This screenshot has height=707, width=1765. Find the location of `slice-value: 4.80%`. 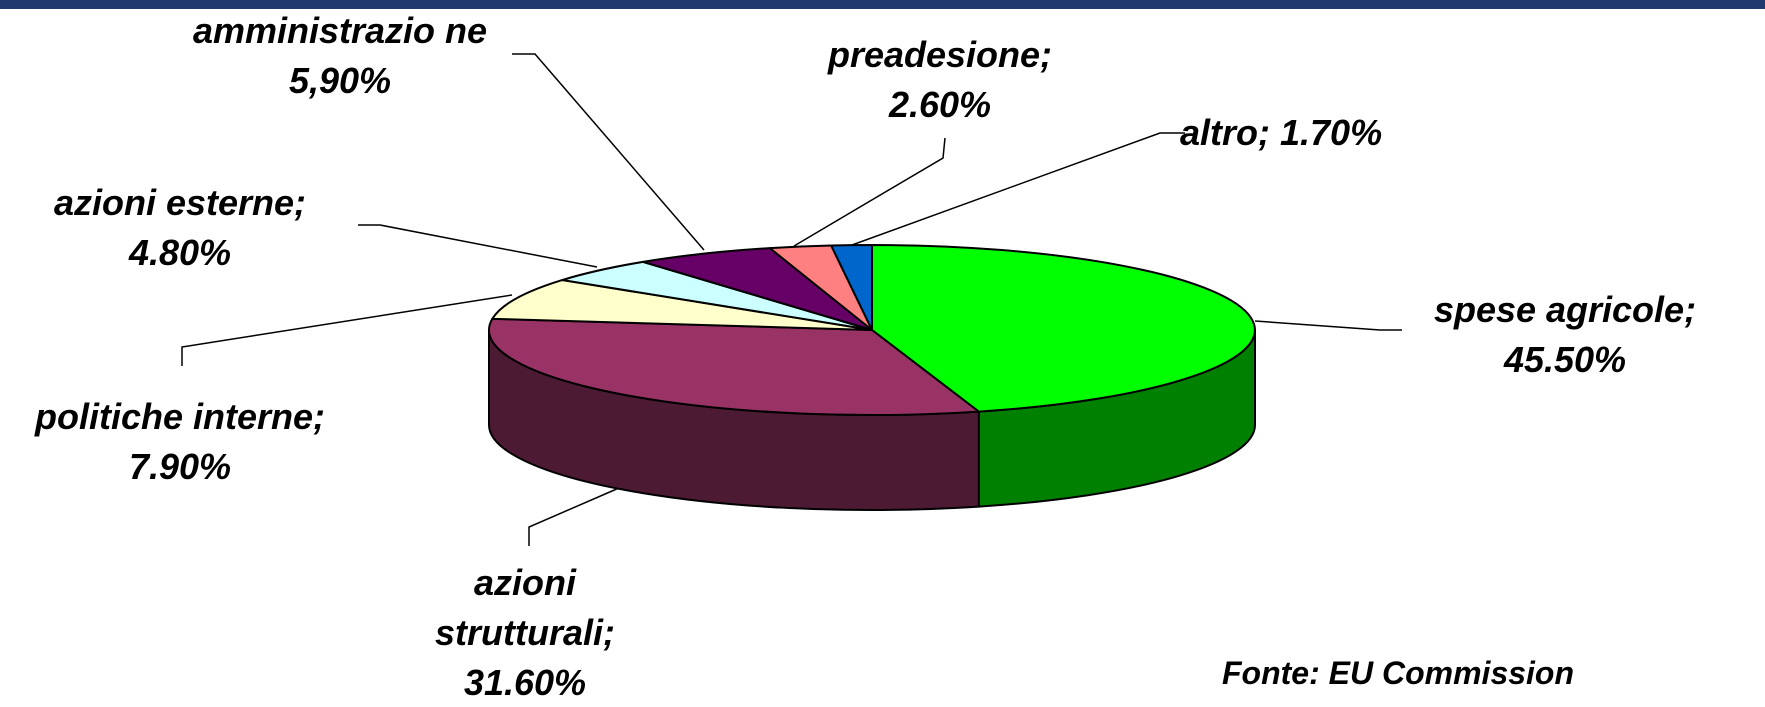

slice-value: 4.80% is located at coordinates (180, 252).